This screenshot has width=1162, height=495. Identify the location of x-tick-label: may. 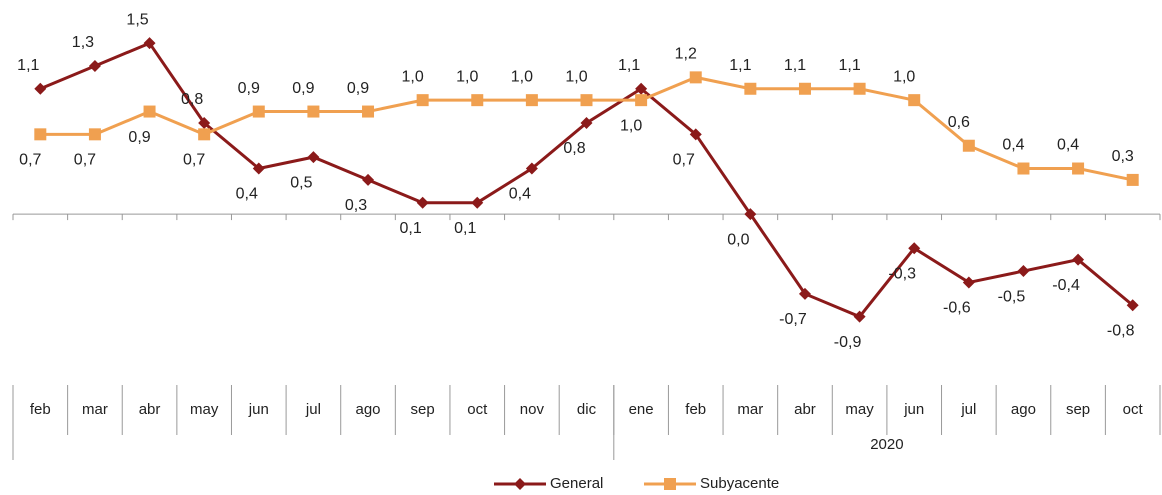
(204, 409).